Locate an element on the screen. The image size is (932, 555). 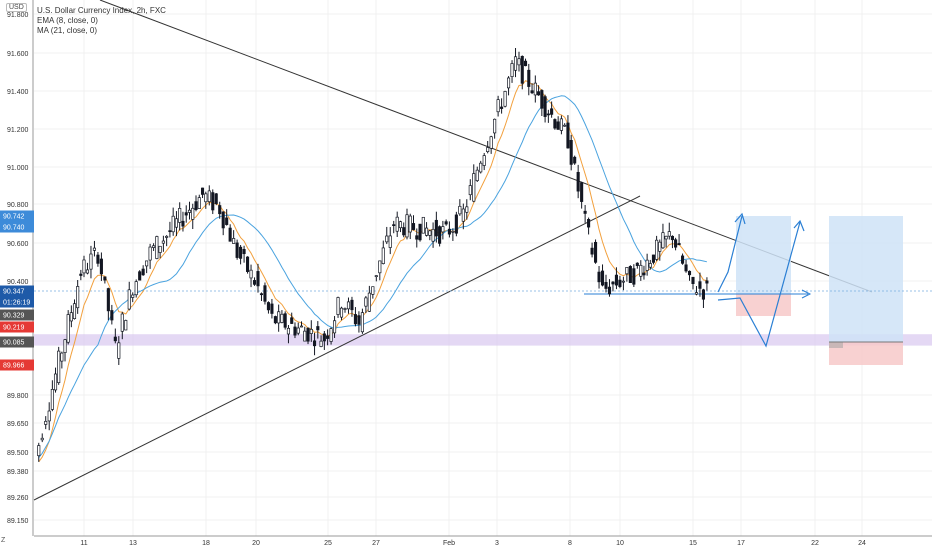
x-tick-label: 20 is located at coordinates (256, 543).